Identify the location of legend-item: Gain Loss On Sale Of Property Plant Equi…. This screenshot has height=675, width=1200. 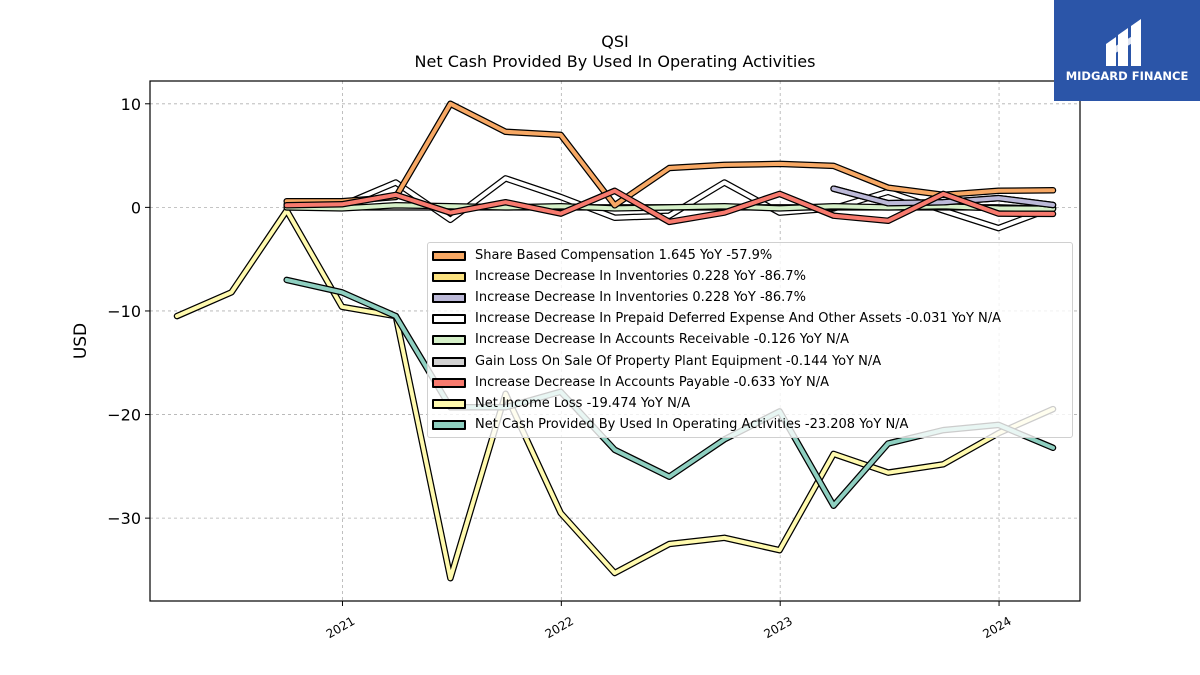
(751, 363).